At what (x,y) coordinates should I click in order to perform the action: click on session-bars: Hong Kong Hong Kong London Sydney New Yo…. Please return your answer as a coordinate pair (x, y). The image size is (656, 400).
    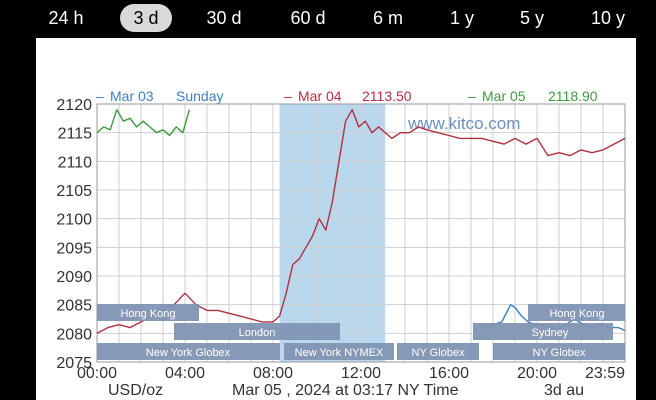
    Looking at the image, I should click on (361, 332).